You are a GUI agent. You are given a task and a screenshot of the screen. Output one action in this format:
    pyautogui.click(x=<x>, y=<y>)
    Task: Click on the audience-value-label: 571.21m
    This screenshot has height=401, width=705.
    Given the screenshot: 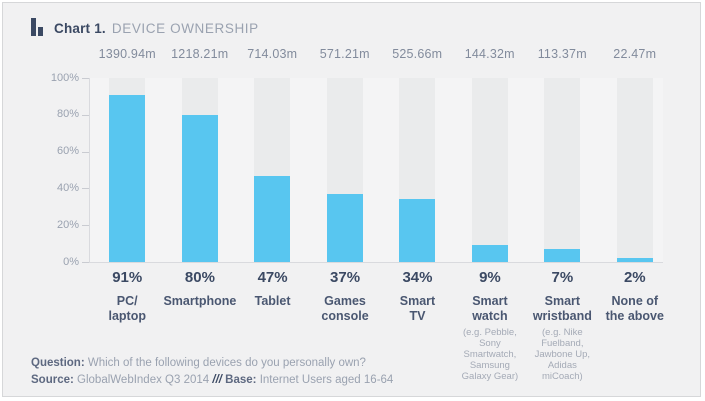 What is the action you would take?
    pyautogui.click(x=344, y=54)
    